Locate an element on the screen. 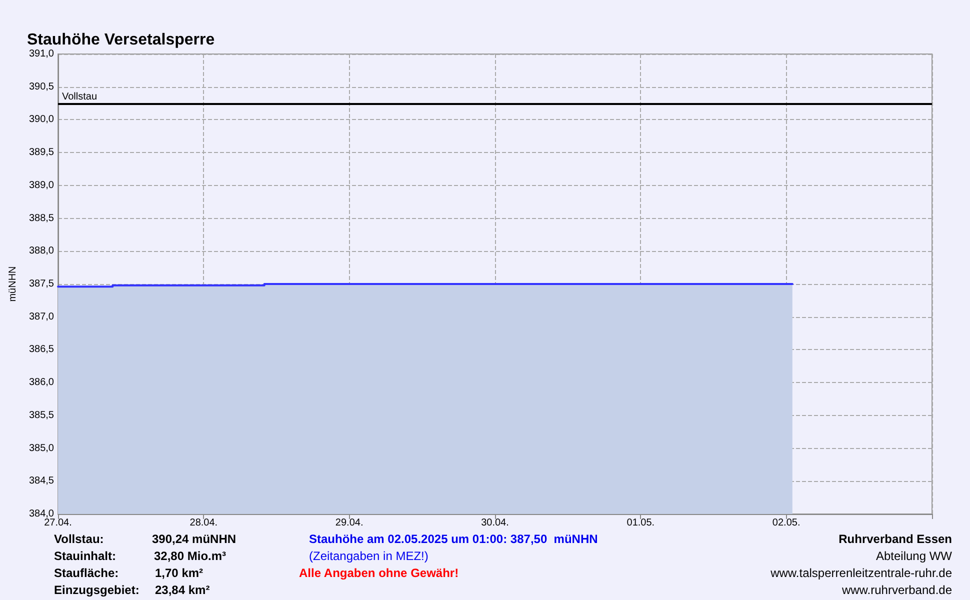 Image resolution: width=970 pixels, height=600 pixels. y-tick-label: 390,5 is located at coordinates (41, 86).